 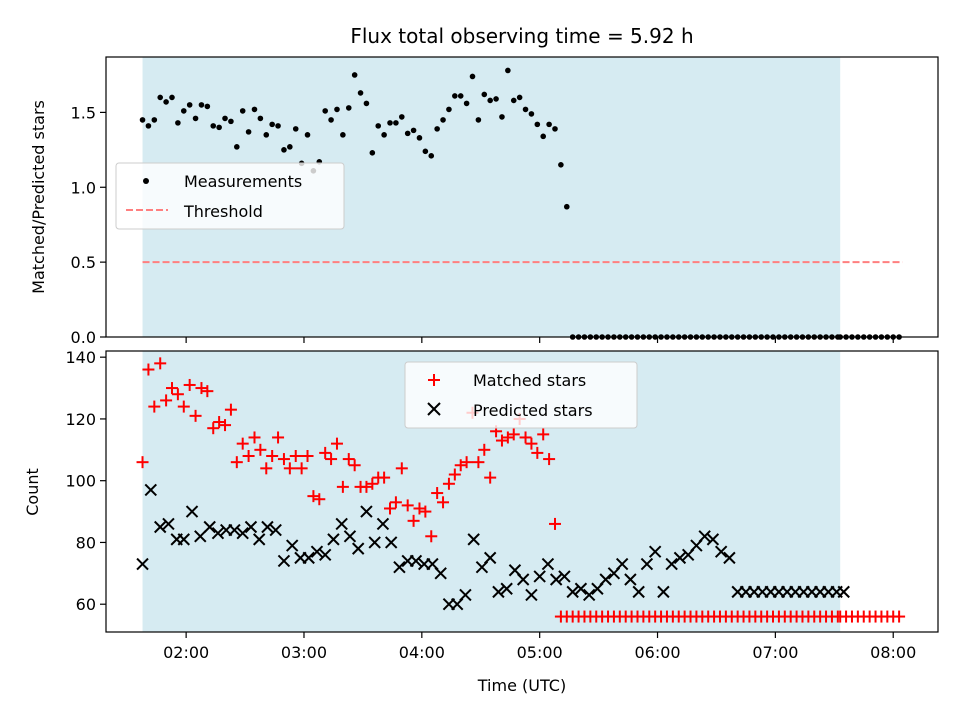 I want to click on top-y-tick-label: 1.5, so click(x=83, y=112).